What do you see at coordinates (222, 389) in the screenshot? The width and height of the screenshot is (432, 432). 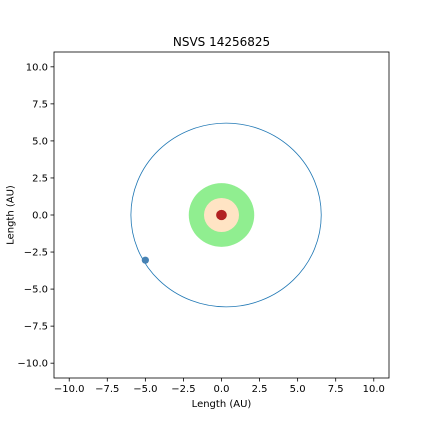 I see `x-tick-label: 0.0` at bounding box center [222, 389].